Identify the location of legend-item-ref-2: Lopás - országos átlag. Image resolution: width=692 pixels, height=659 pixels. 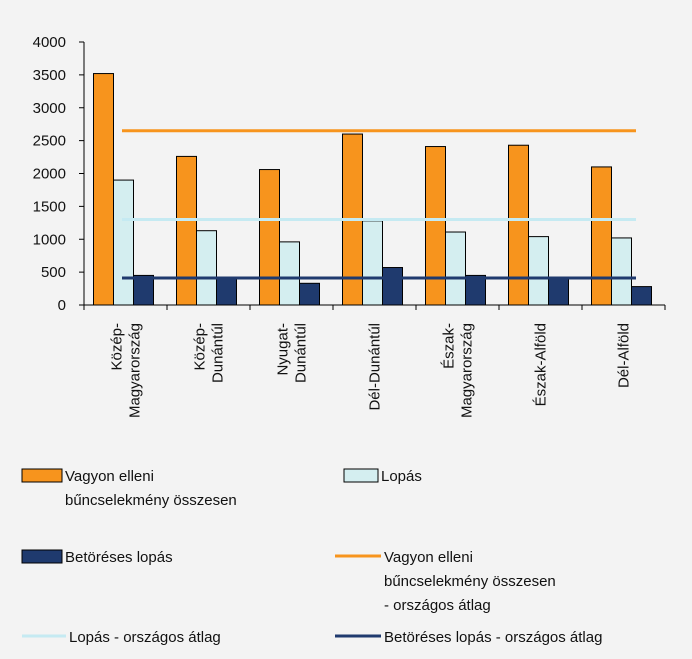
(145, 637).